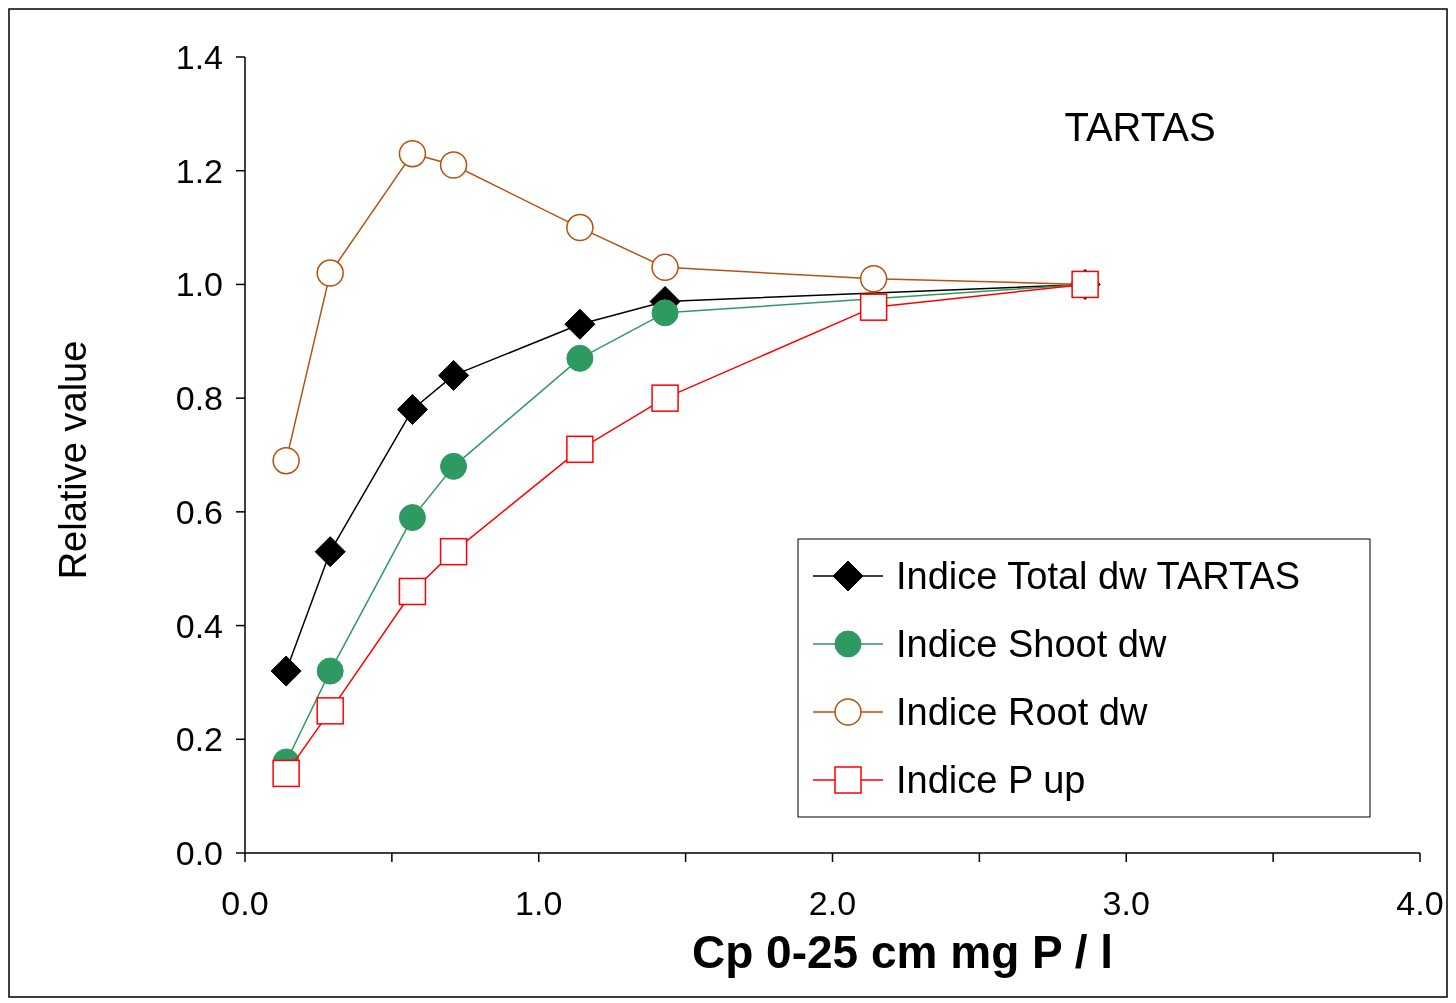  What do you see at coordinates (199, 853) in the screenshot?
I see `y-tick-label: 0.0` at bounding box center [199, 853].